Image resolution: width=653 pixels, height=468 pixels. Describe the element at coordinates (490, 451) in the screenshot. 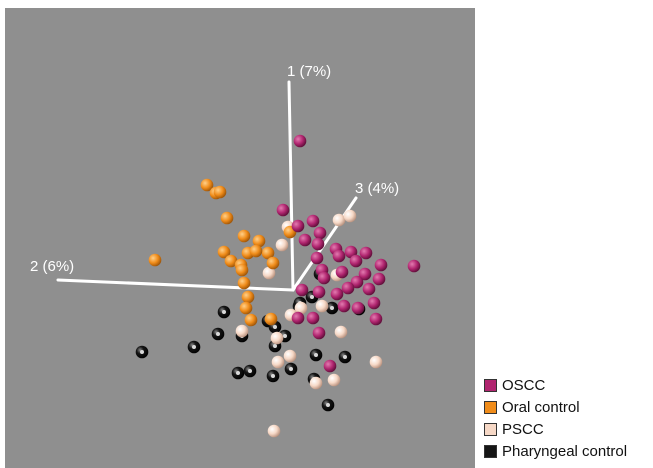

I see `legend-swatch-pharyngeal-control` at that location.